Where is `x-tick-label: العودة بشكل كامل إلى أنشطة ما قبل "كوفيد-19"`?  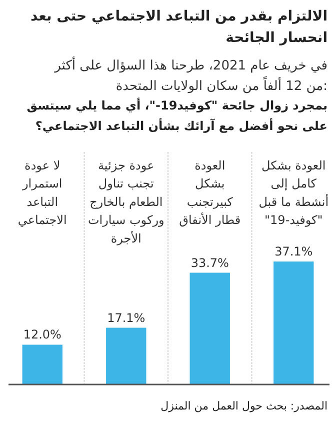
x-tick-label: العودة بشكل كامل إلى أنشطة ما قبل "كوفيد-19" is located at coordinates (293, 193).